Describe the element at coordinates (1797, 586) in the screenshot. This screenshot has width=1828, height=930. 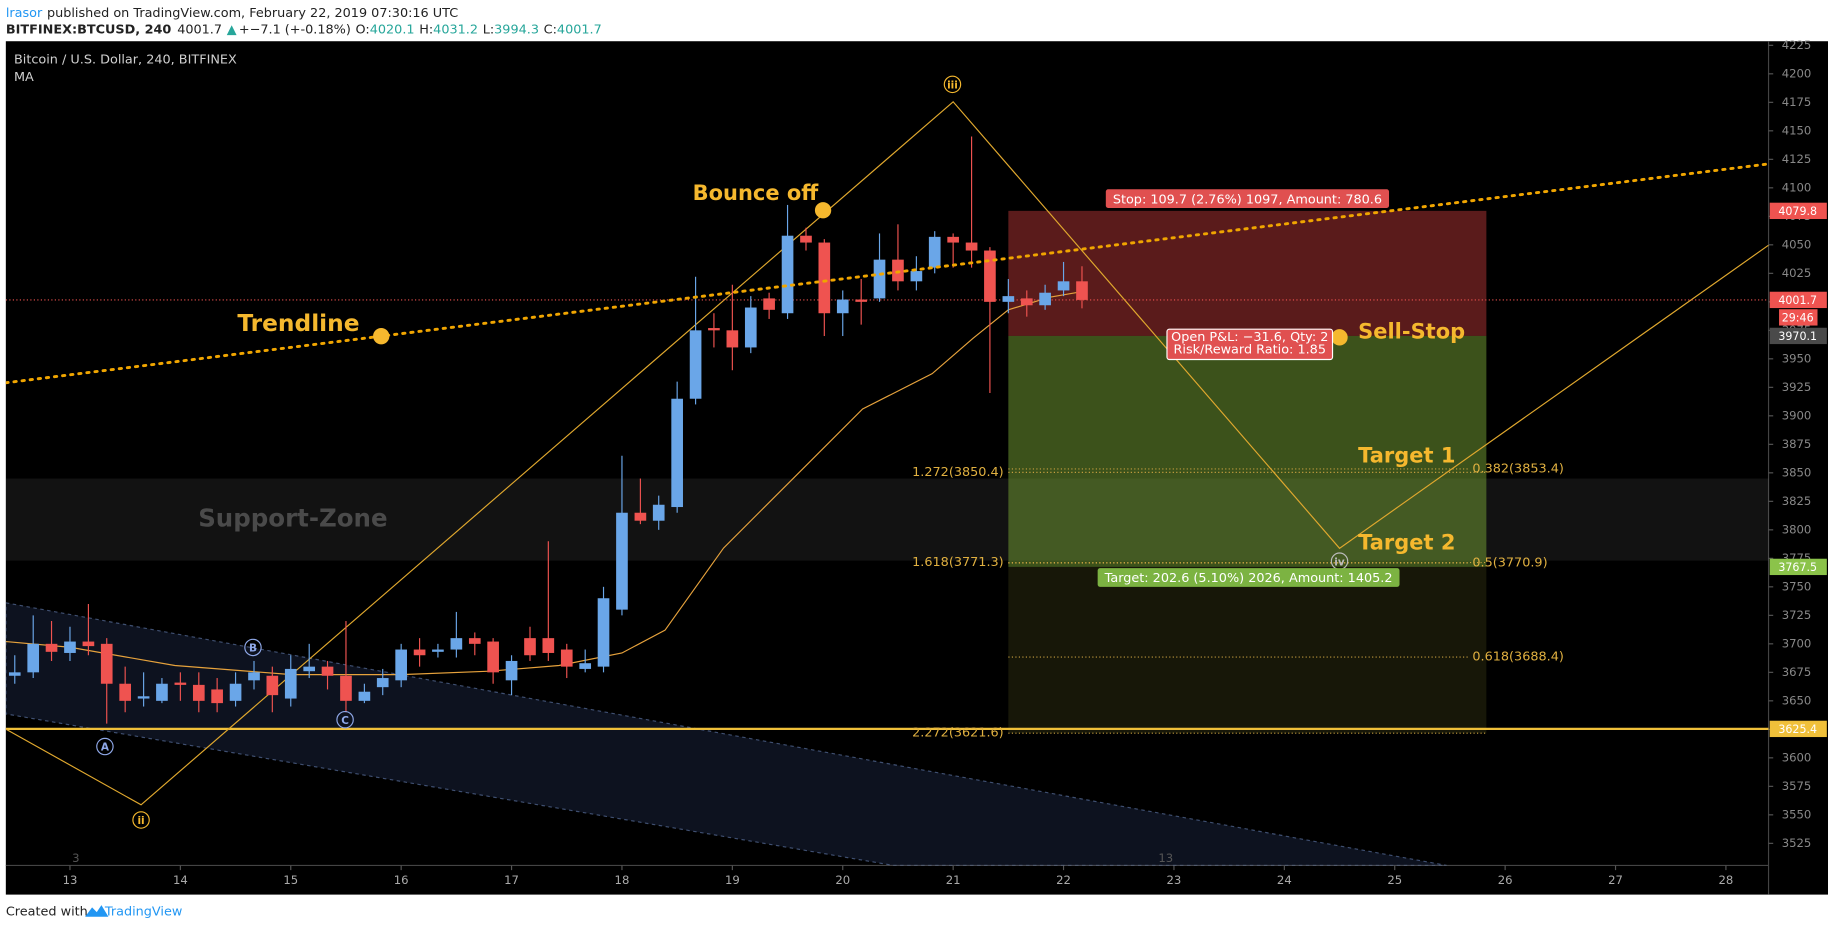
I see `y-tick-label: 3750` at that location.